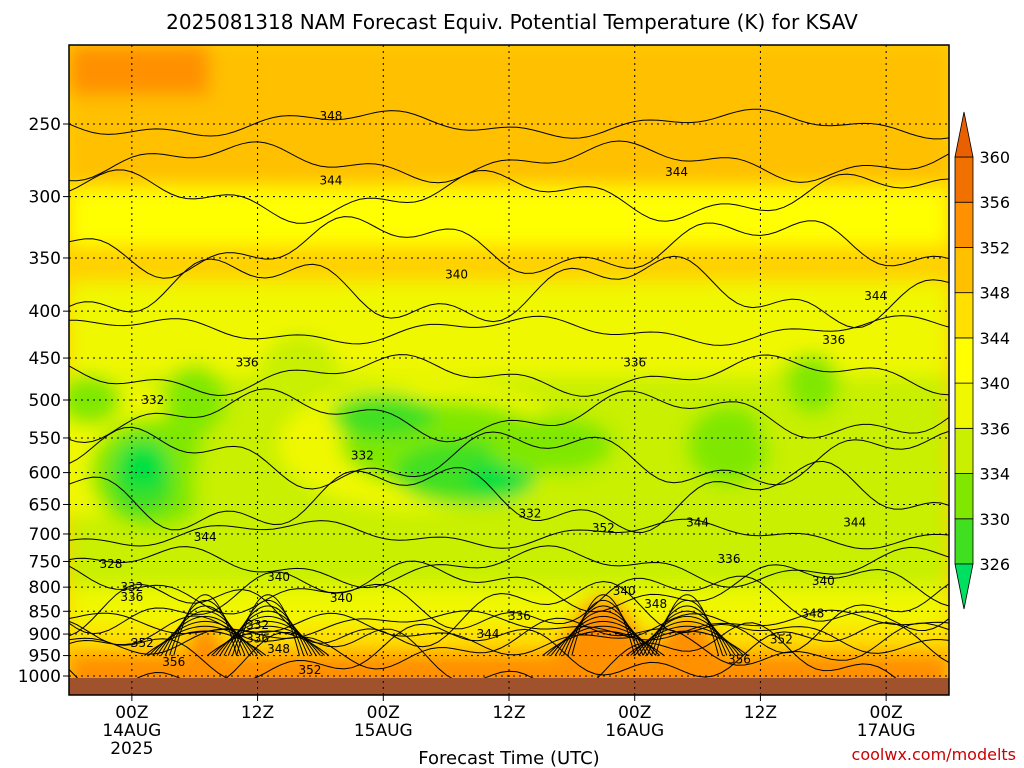 The height and width of the screenshot is (768, 1024). I want to click on colorbar-under-arrow, so click(964, 586).